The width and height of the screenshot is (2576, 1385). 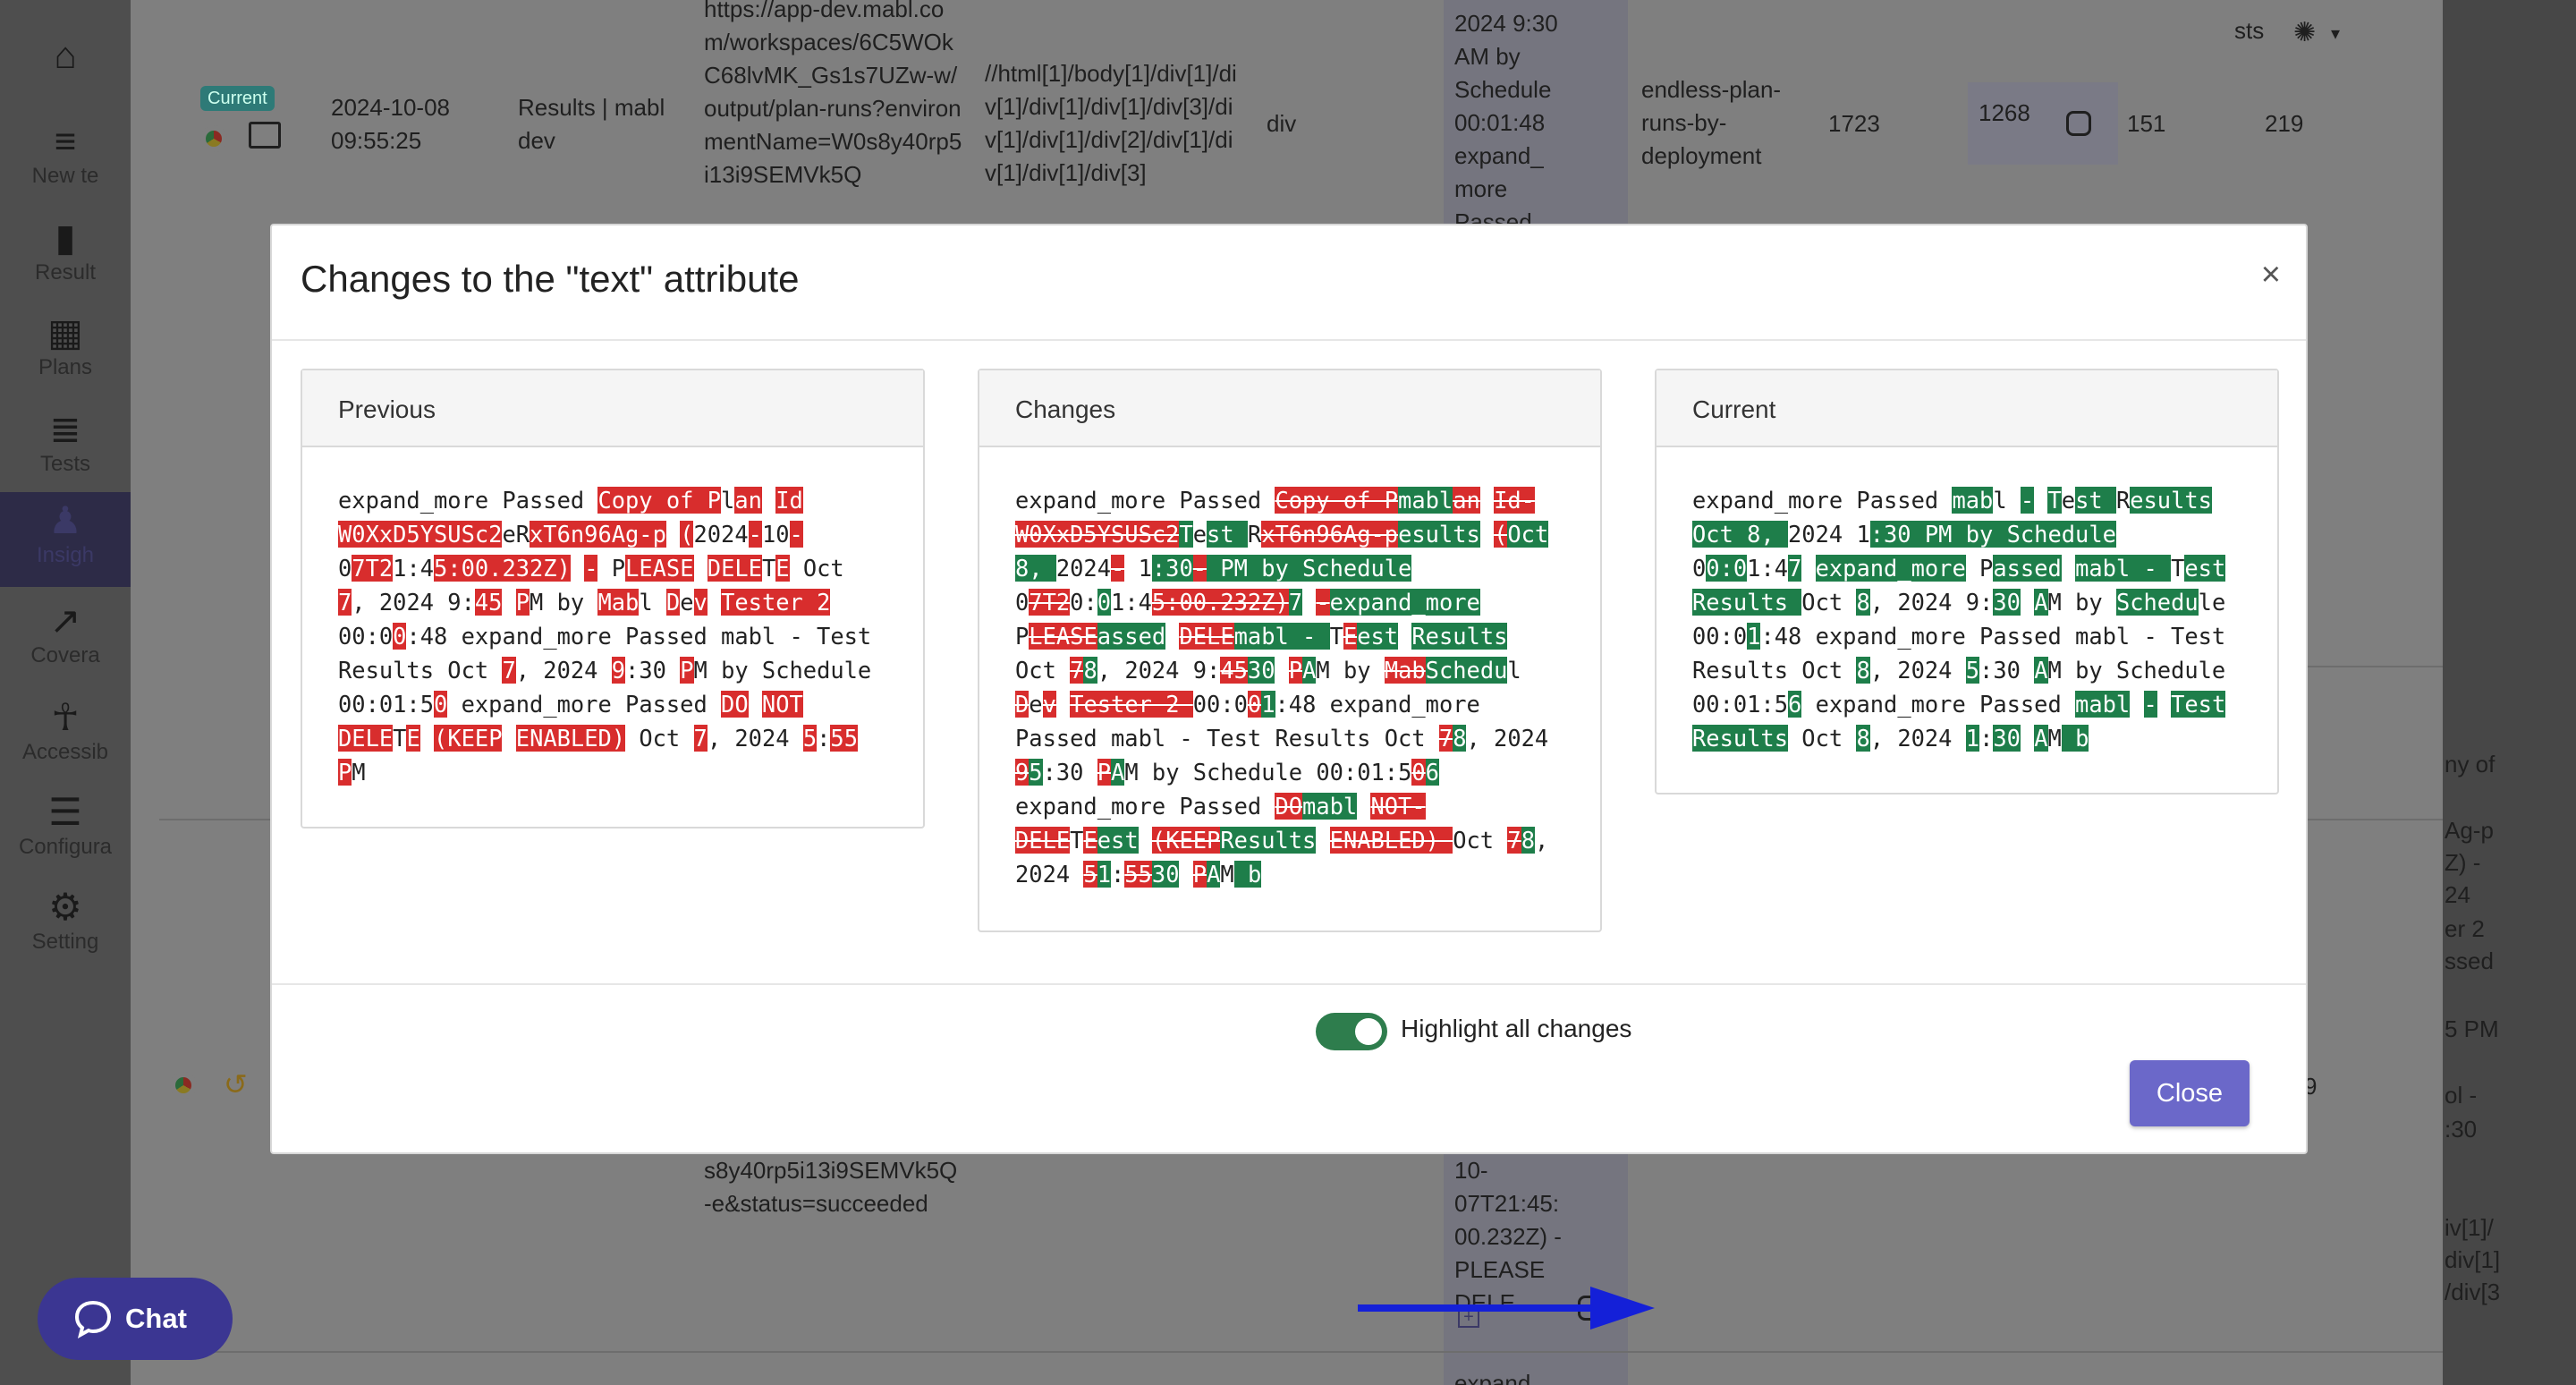 I want to click on row2-url-tail: s8y40rp5i13i9SEMVk5Q -e&status=succeeded, so click(x=831, y=1187).